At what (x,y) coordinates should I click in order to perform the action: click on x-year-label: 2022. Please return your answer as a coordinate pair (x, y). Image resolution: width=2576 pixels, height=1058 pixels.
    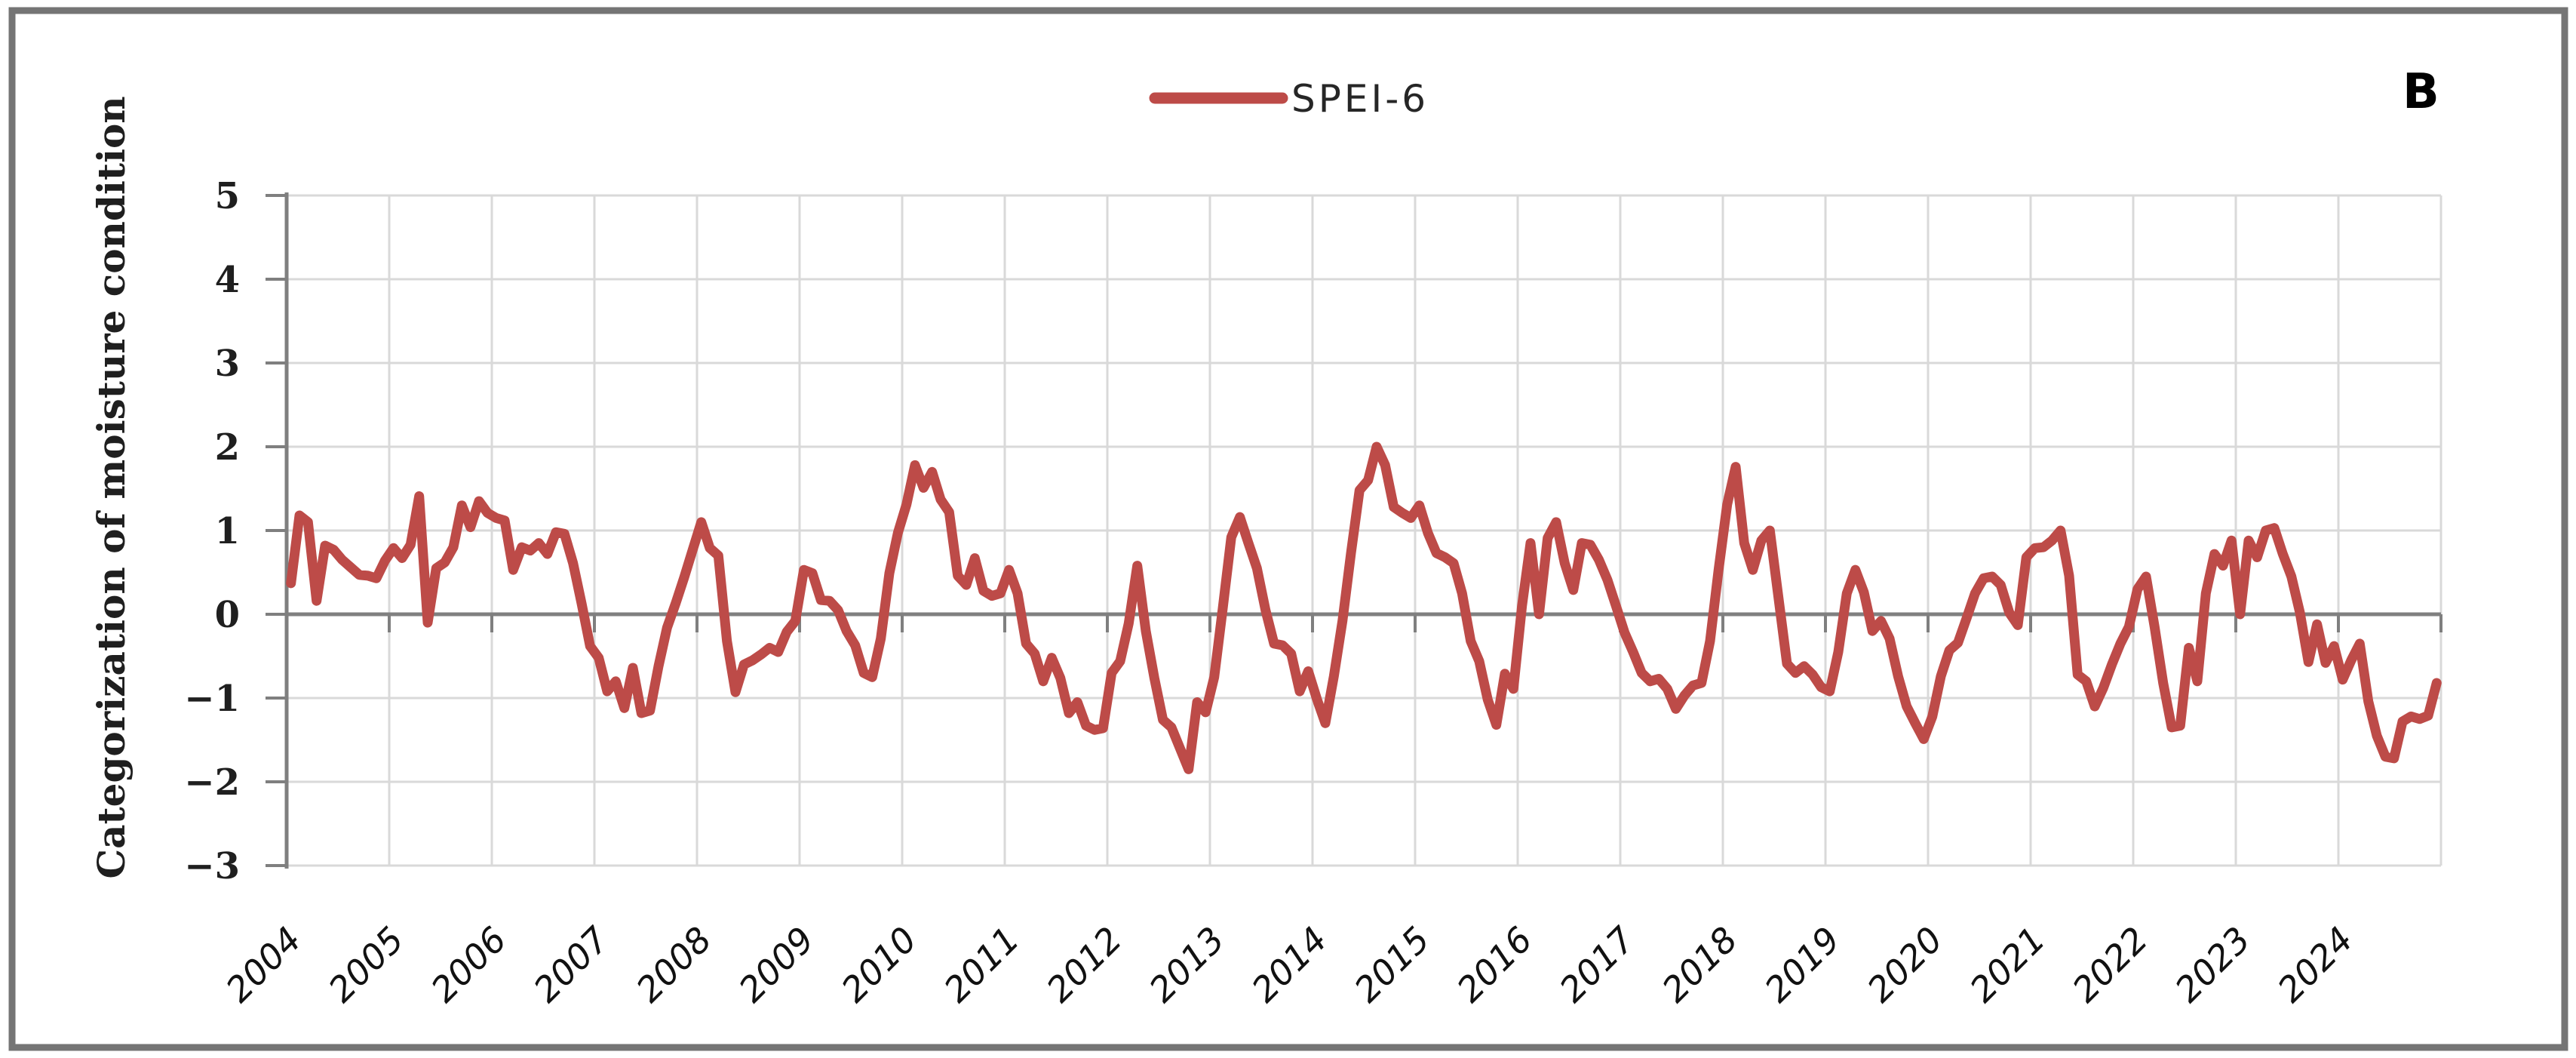
    Looking at the image, I should click on (2110, 964).